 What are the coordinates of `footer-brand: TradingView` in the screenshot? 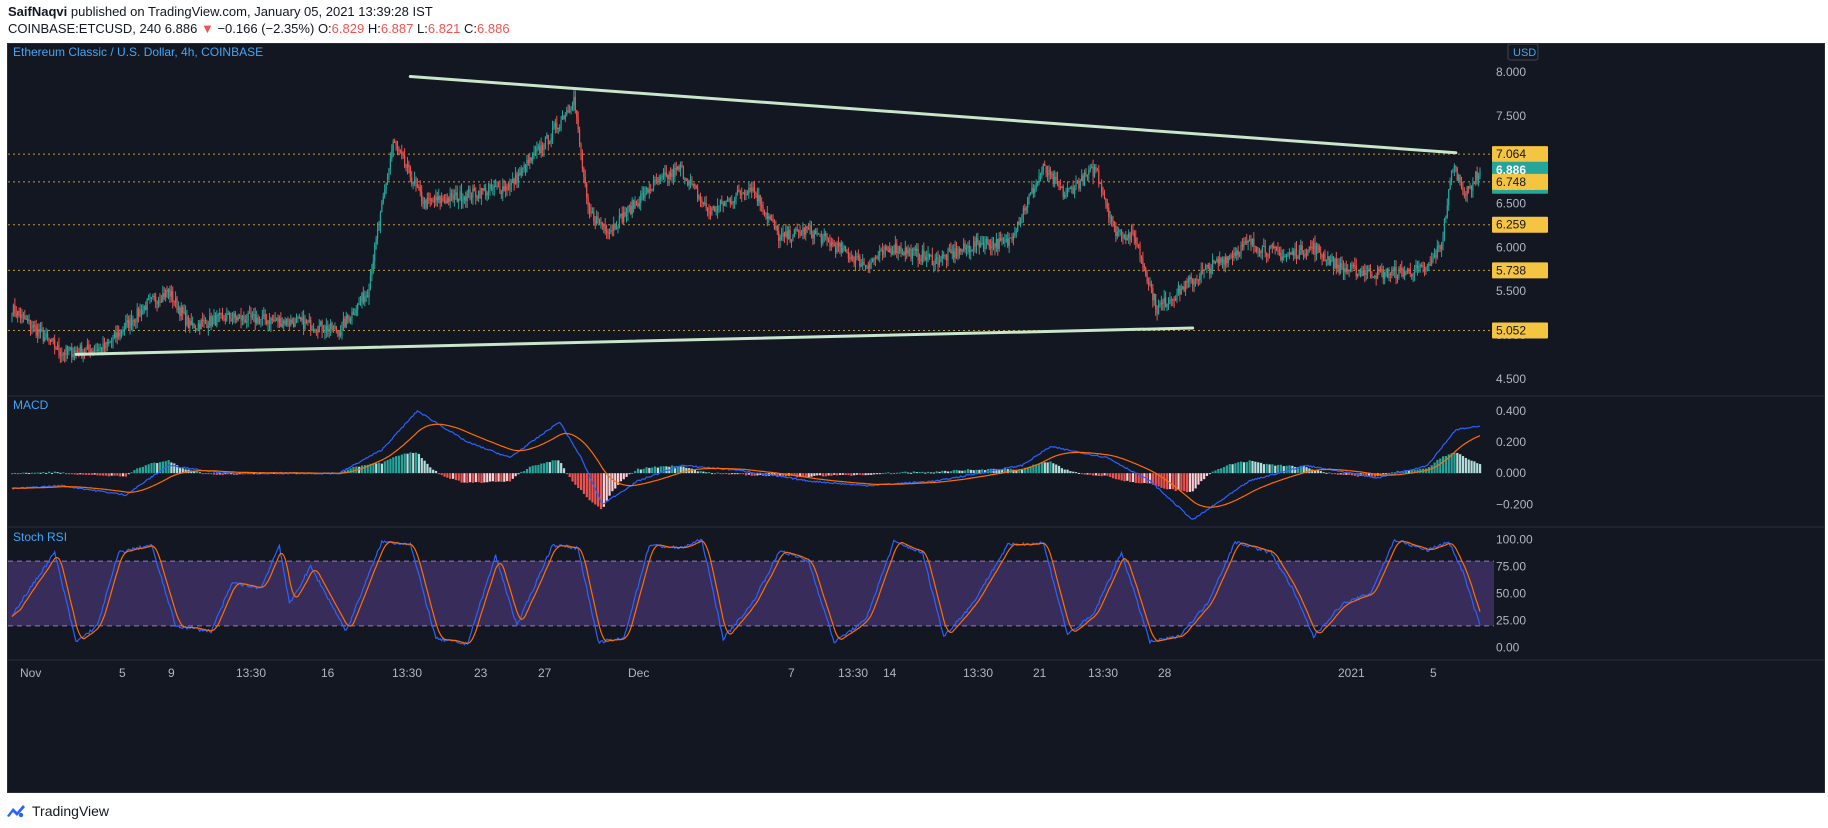 It's located at (71, 811).